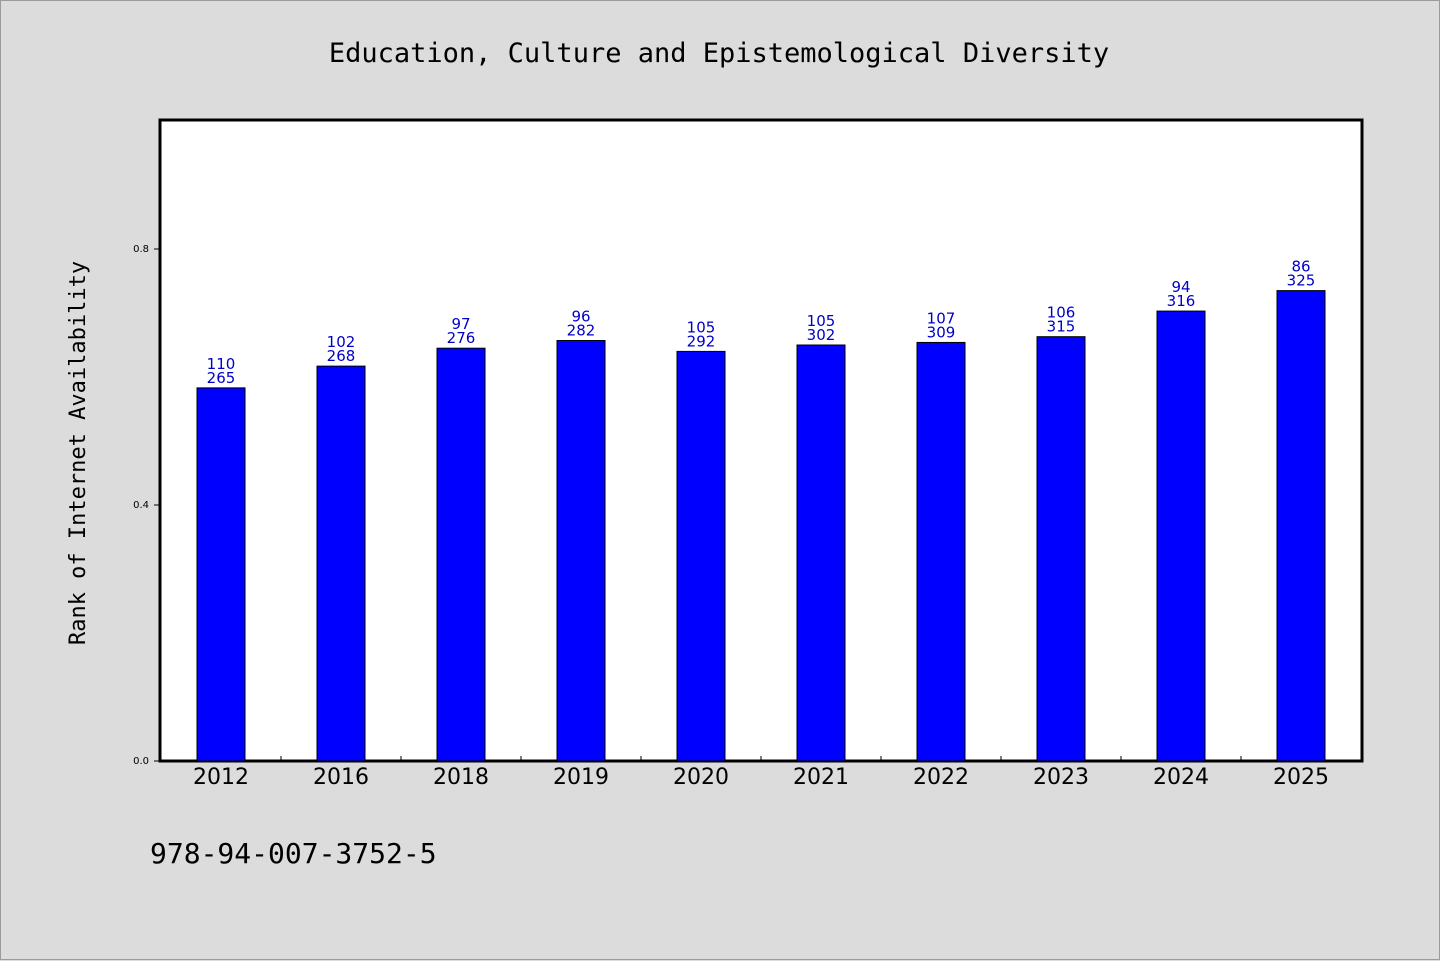 The image size is (1440, 961). Describe the element at coordinates (461, 338) in the screenshot. I see `data-label-lower-2018: 276` at that location.